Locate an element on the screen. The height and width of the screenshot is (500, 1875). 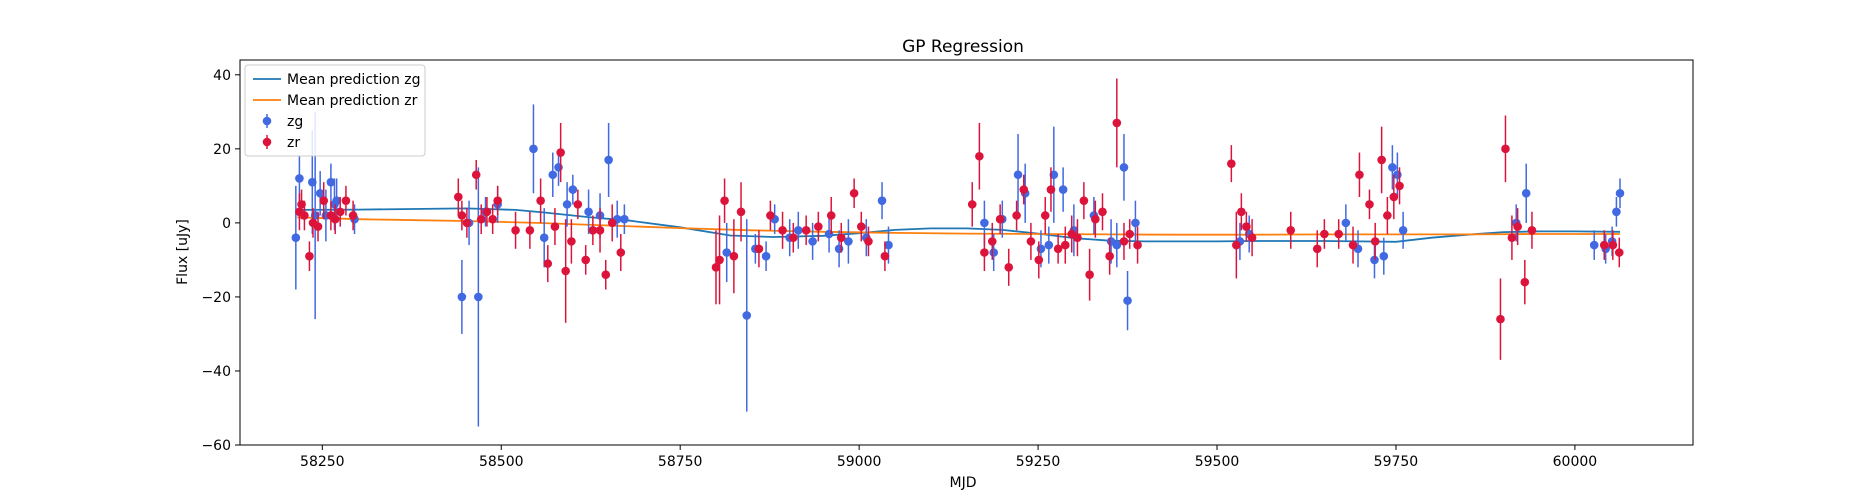
legend-label: zr is located at coordinates (293, 143).